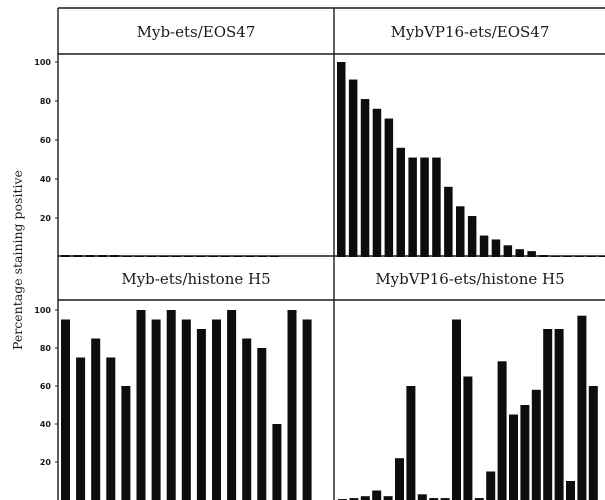 The image size is (605, 500). What do you see at coordinates (469, 279) in the screenshot?
I see `panel-title-mybvp16-ets-histone-h5: MybVP16-ets/histone H5` at bounding box center [469, 279].